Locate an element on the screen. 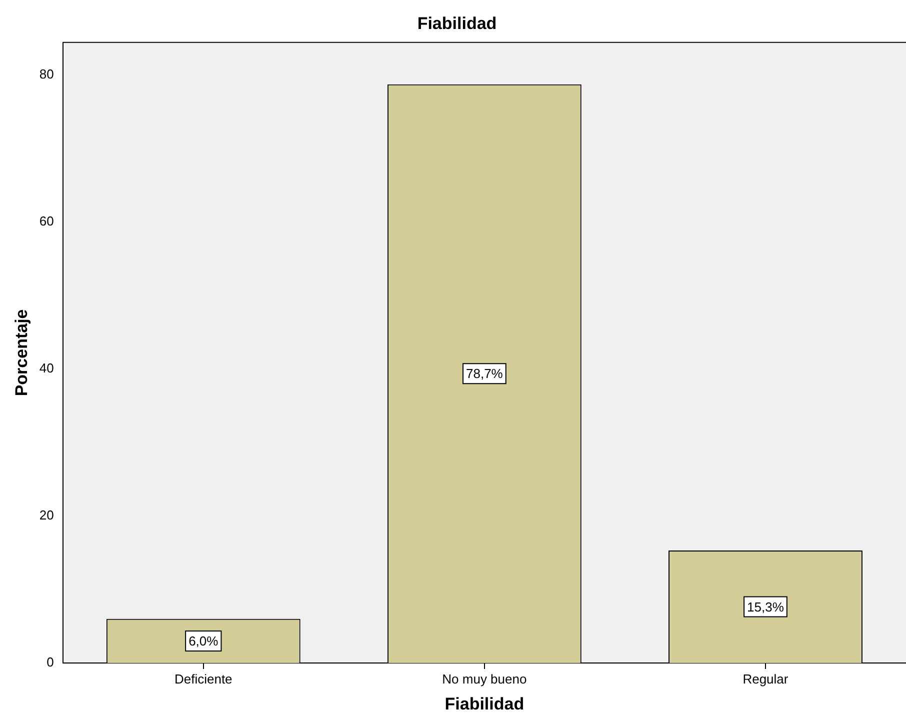 The width and height of the screenshot is (906, 725). x-axis-title: Fiabilidad is located at coordinates (484, 704).